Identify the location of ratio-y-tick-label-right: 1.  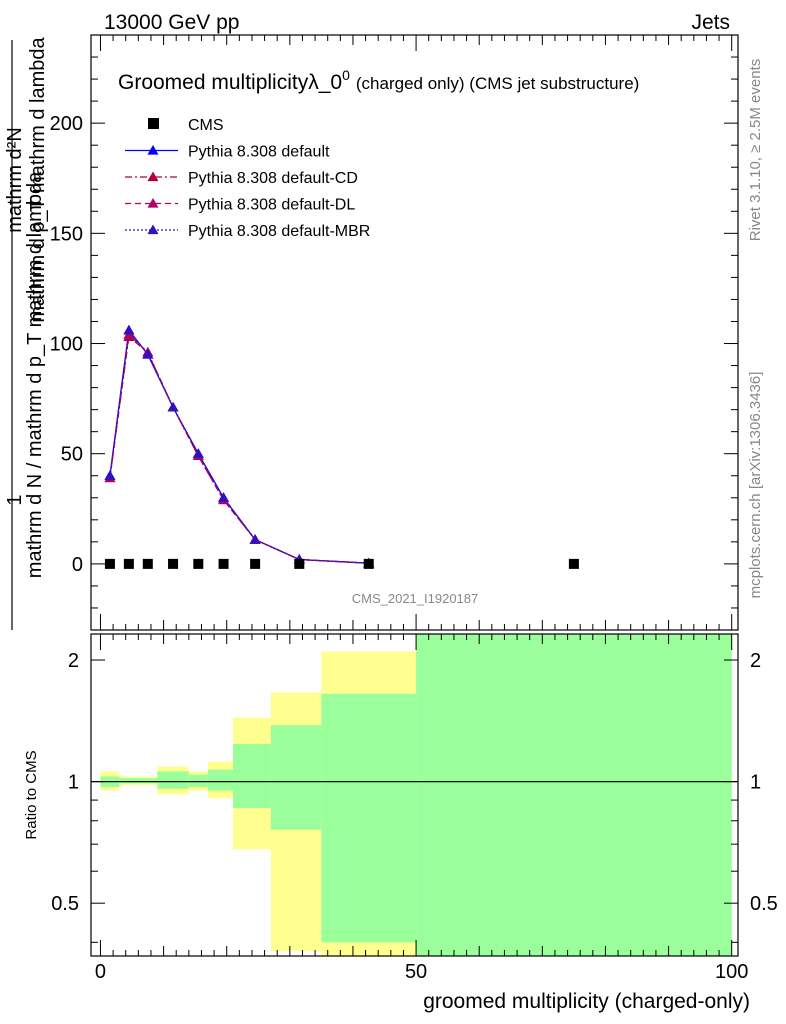
(755, 783).